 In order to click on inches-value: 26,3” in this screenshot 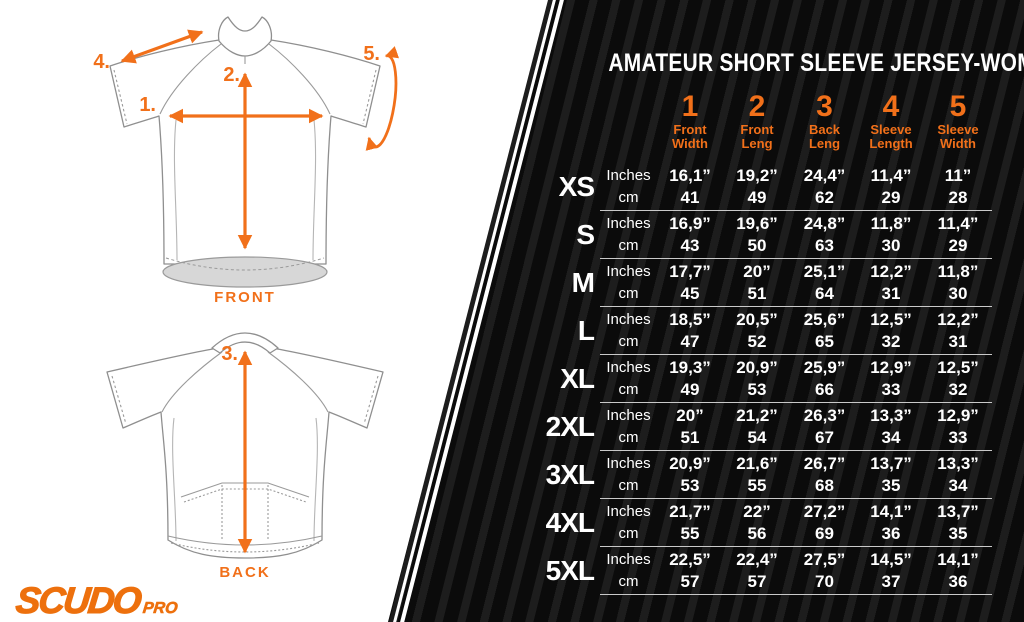, I will do `click(824, 415)`.